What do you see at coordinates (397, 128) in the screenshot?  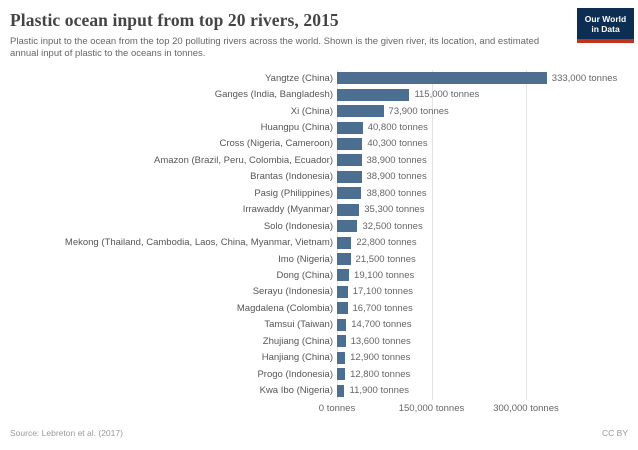 I see `value-label: 40,800 tonnes` at bounding box center [397, 128].